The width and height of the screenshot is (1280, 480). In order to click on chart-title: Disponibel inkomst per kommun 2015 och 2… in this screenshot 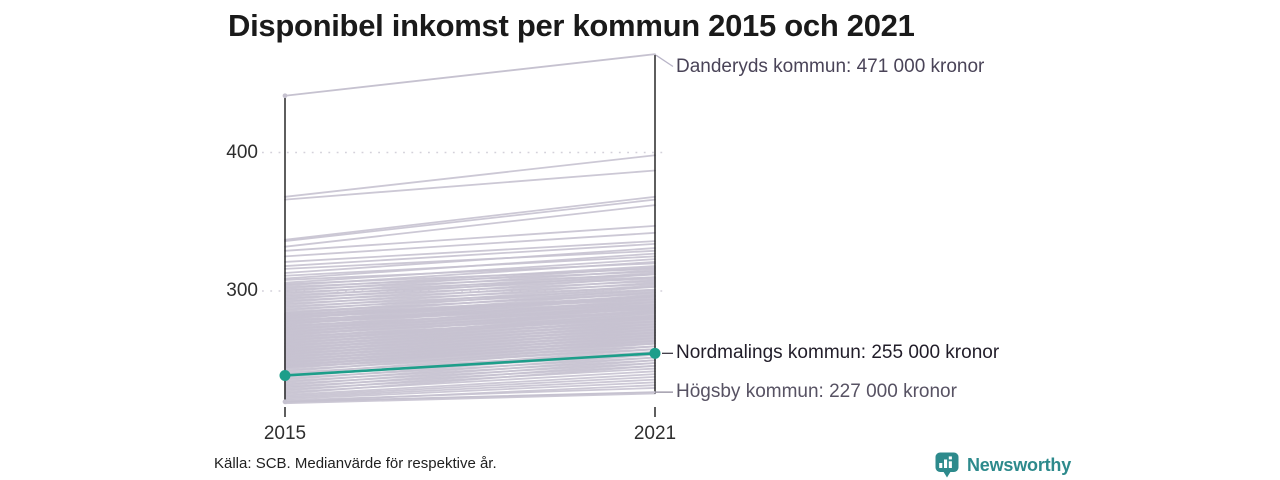, I will do `click(571, 25)`.